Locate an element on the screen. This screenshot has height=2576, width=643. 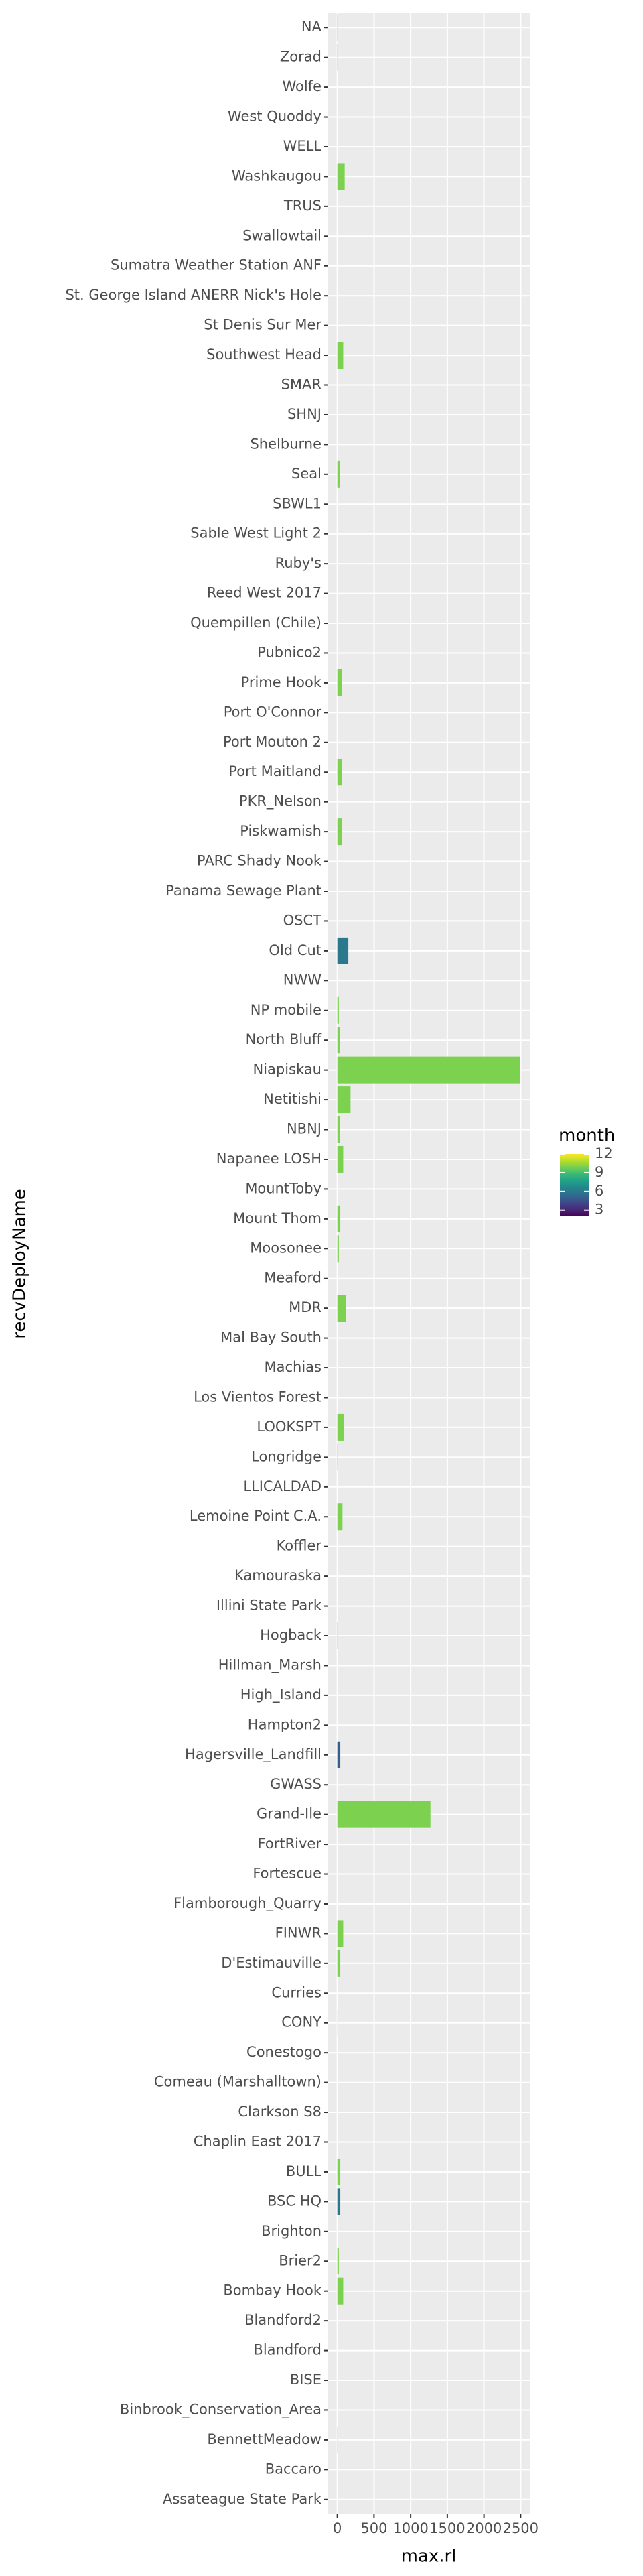
y-tick-label: Hampton2 is located at coordinates (285, 1724).